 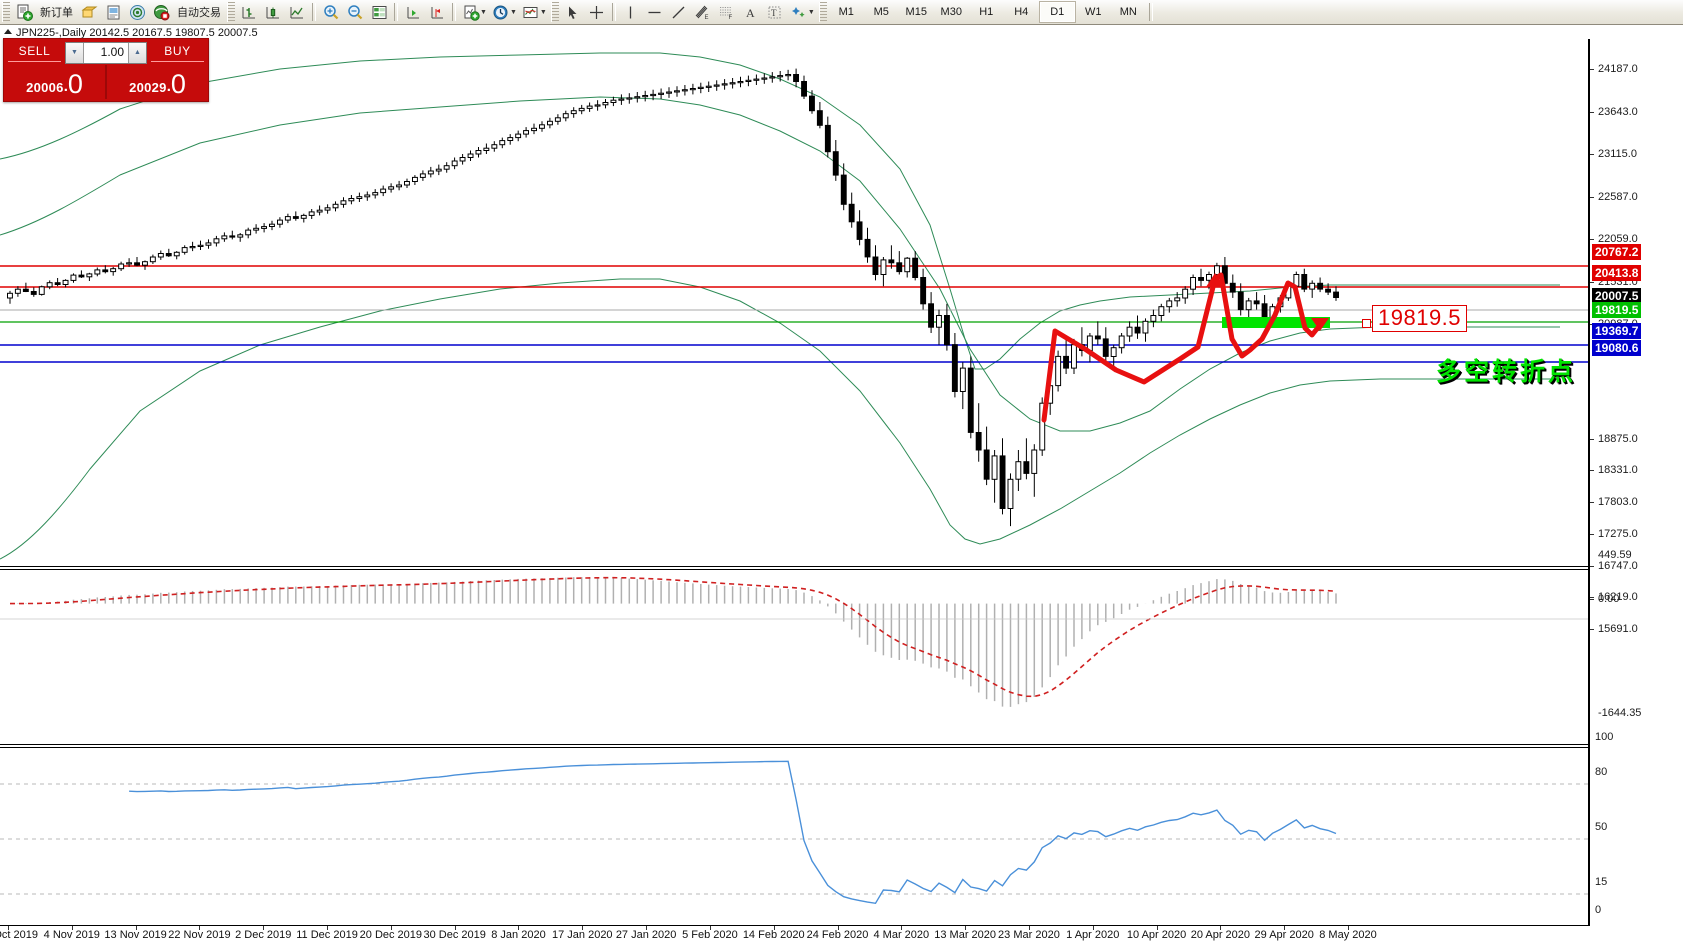 I want to click on text-label-icon: T, so click(x=775, y=12).